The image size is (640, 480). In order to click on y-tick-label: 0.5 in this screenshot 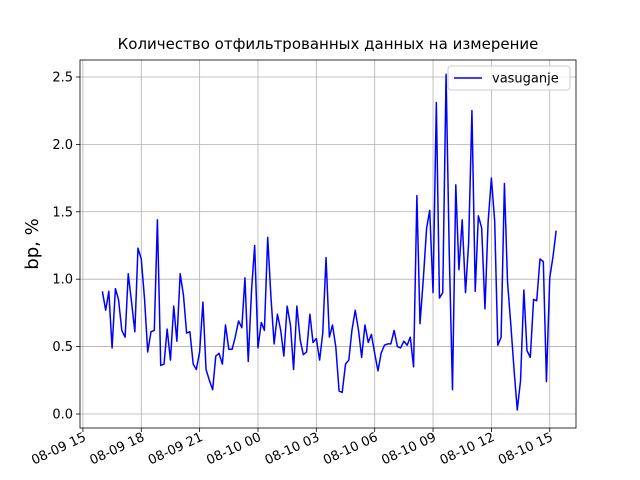, I will do `click(62, 347)`.